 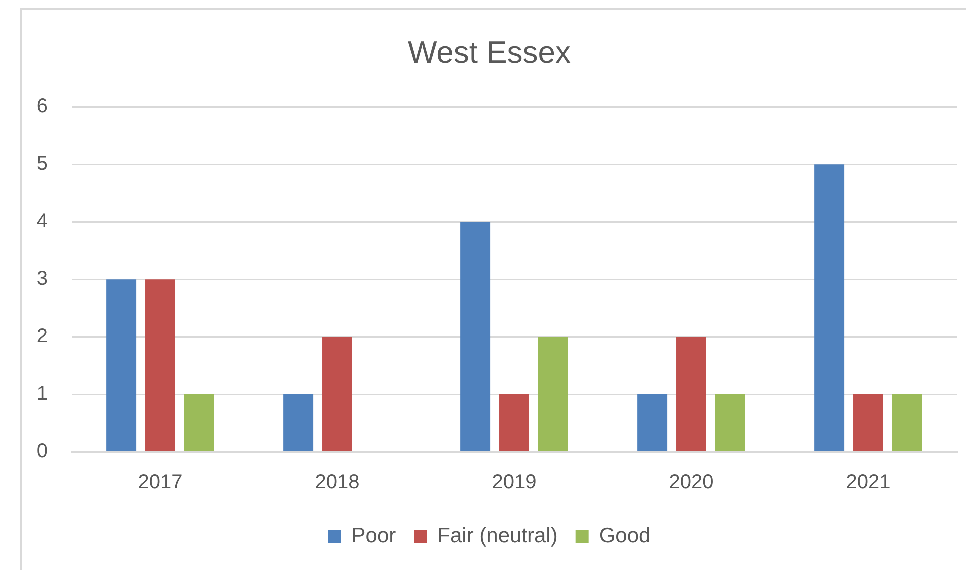 I want to click on y-tick-label: 6, so click(x=42, y=107).